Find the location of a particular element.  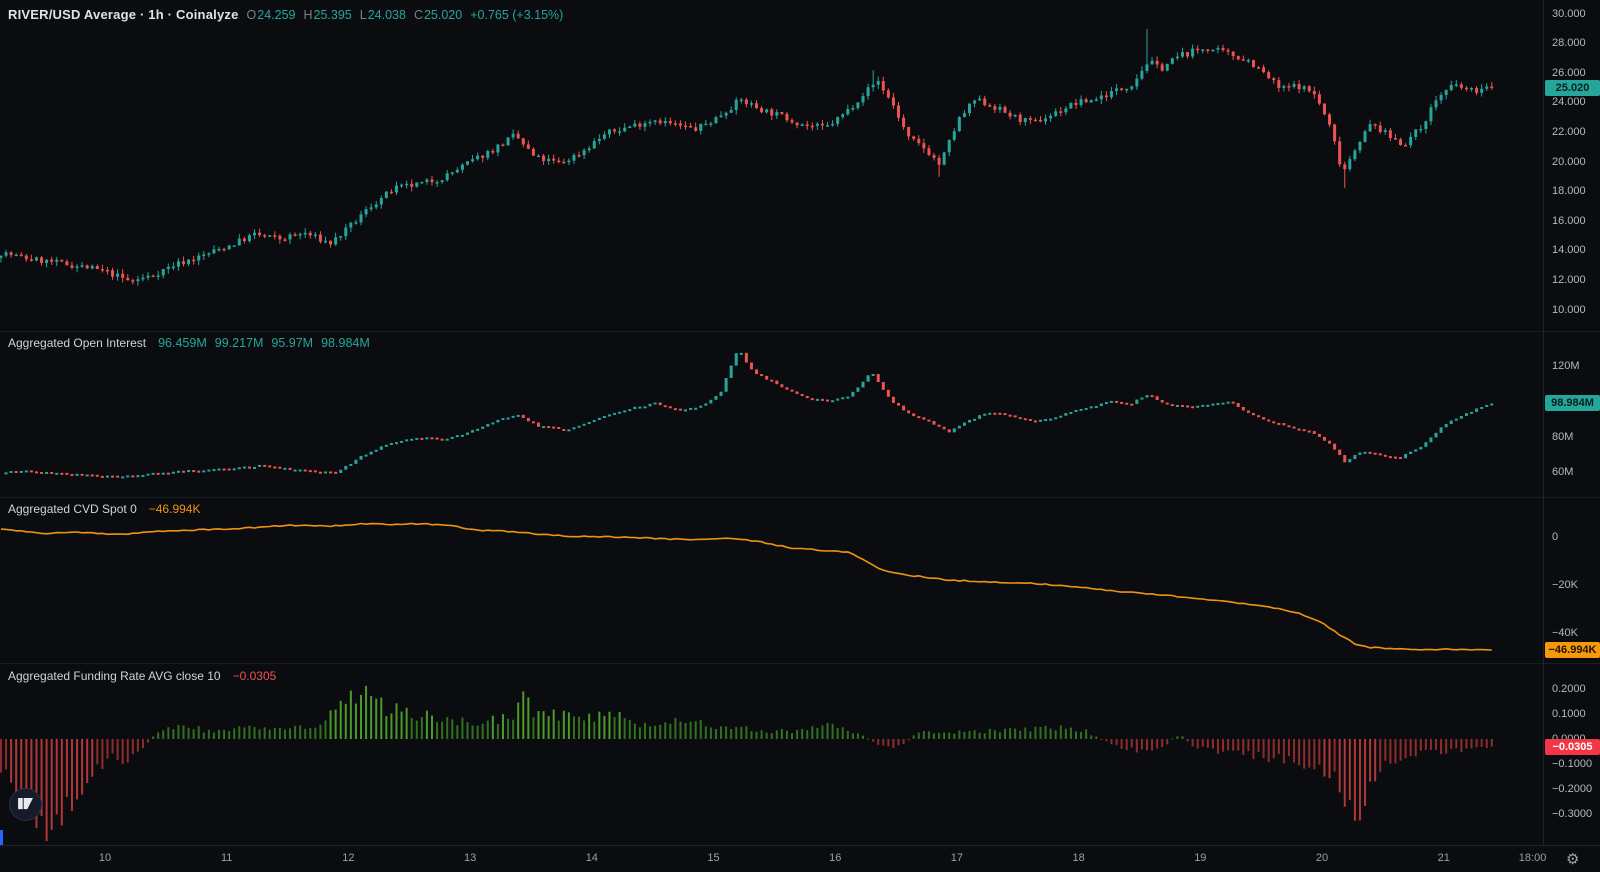

time-scale: ⚙ 10 11 12 13 14 15 16 17 18 19 20 21 18:00 is located at coordinates (800, 858).